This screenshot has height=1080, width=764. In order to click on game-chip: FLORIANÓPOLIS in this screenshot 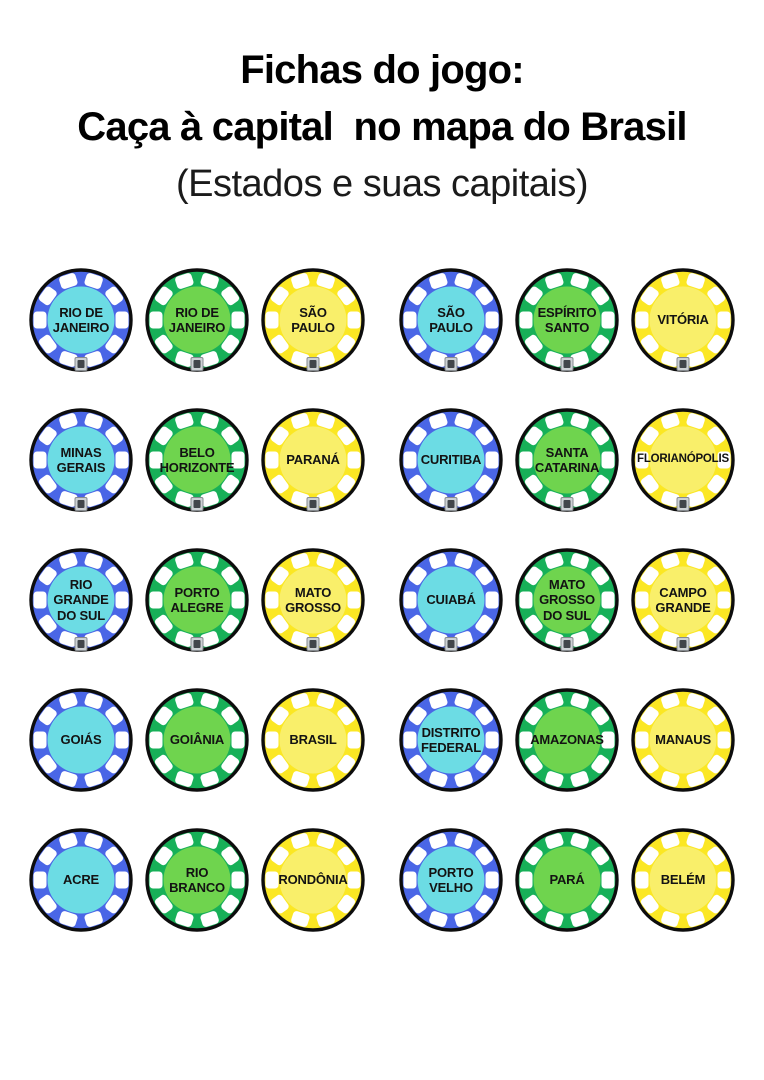, I will do `click(683, 460)`.